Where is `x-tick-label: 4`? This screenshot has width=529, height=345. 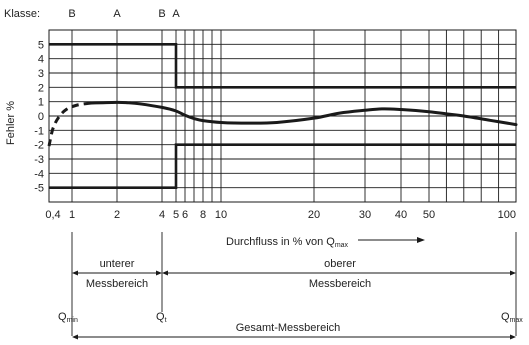 x-tick-label: 4 is located at coordinates (162, 215).